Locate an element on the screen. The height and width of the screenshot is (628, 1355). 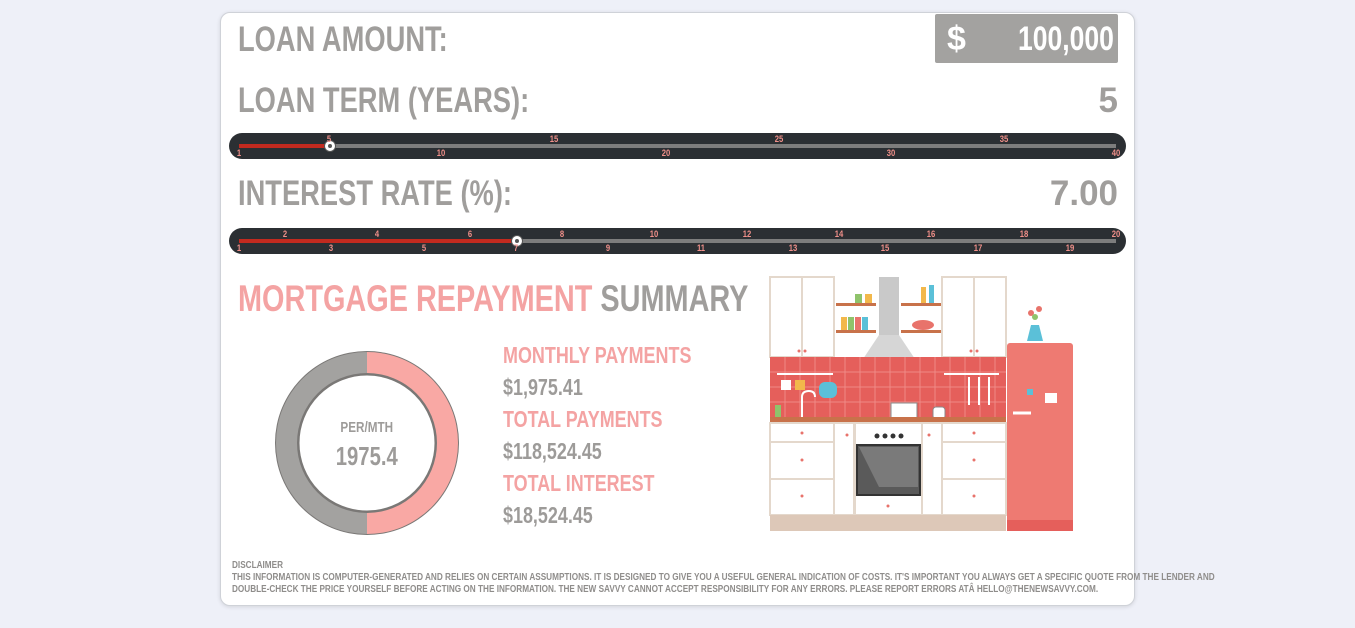
slider-tick-label: 8 is located at coordinates (562, 234).